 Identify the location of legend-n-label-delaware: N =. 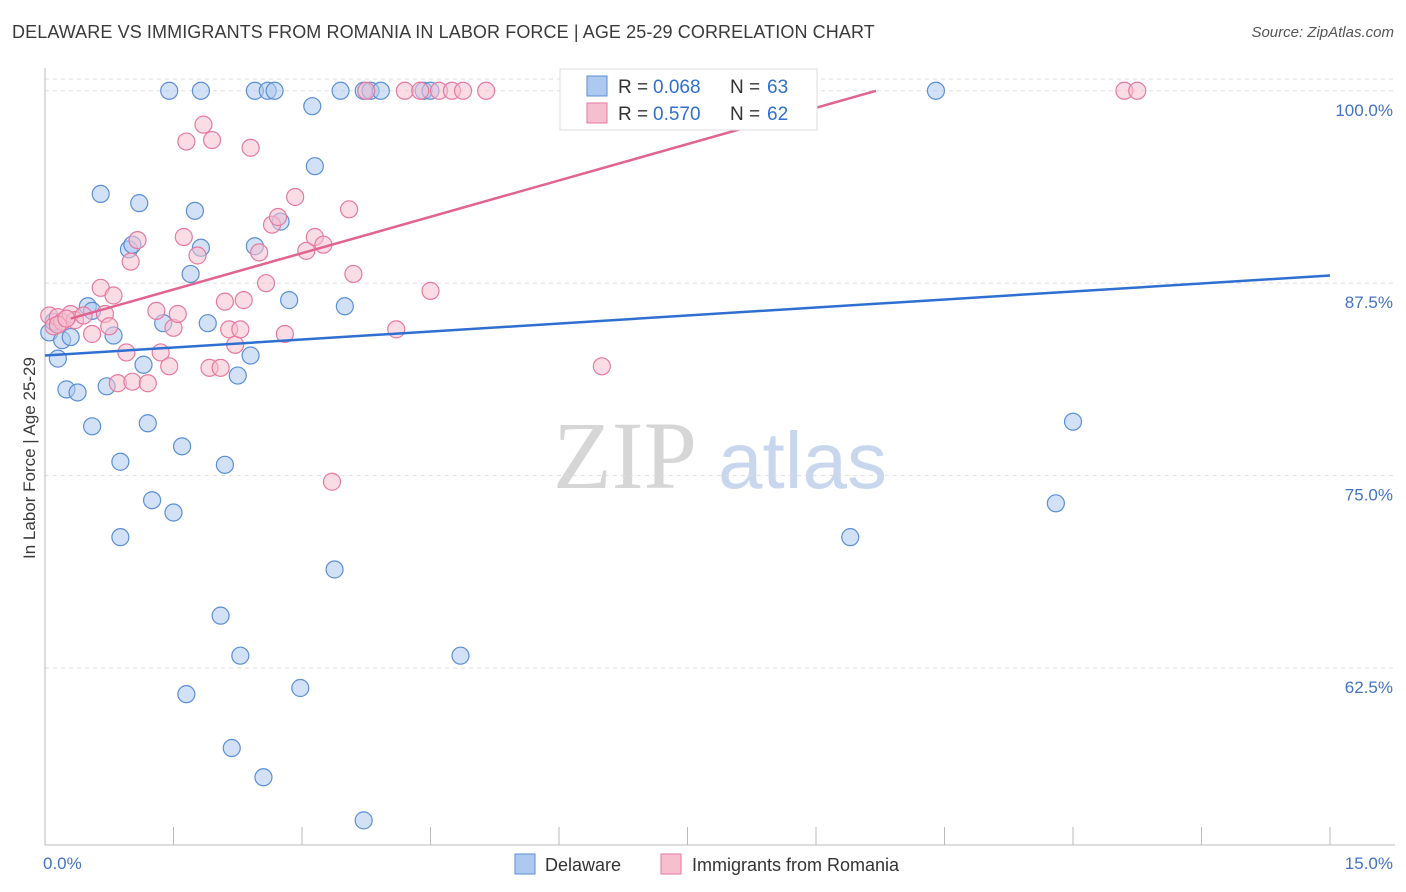
(745, 87).